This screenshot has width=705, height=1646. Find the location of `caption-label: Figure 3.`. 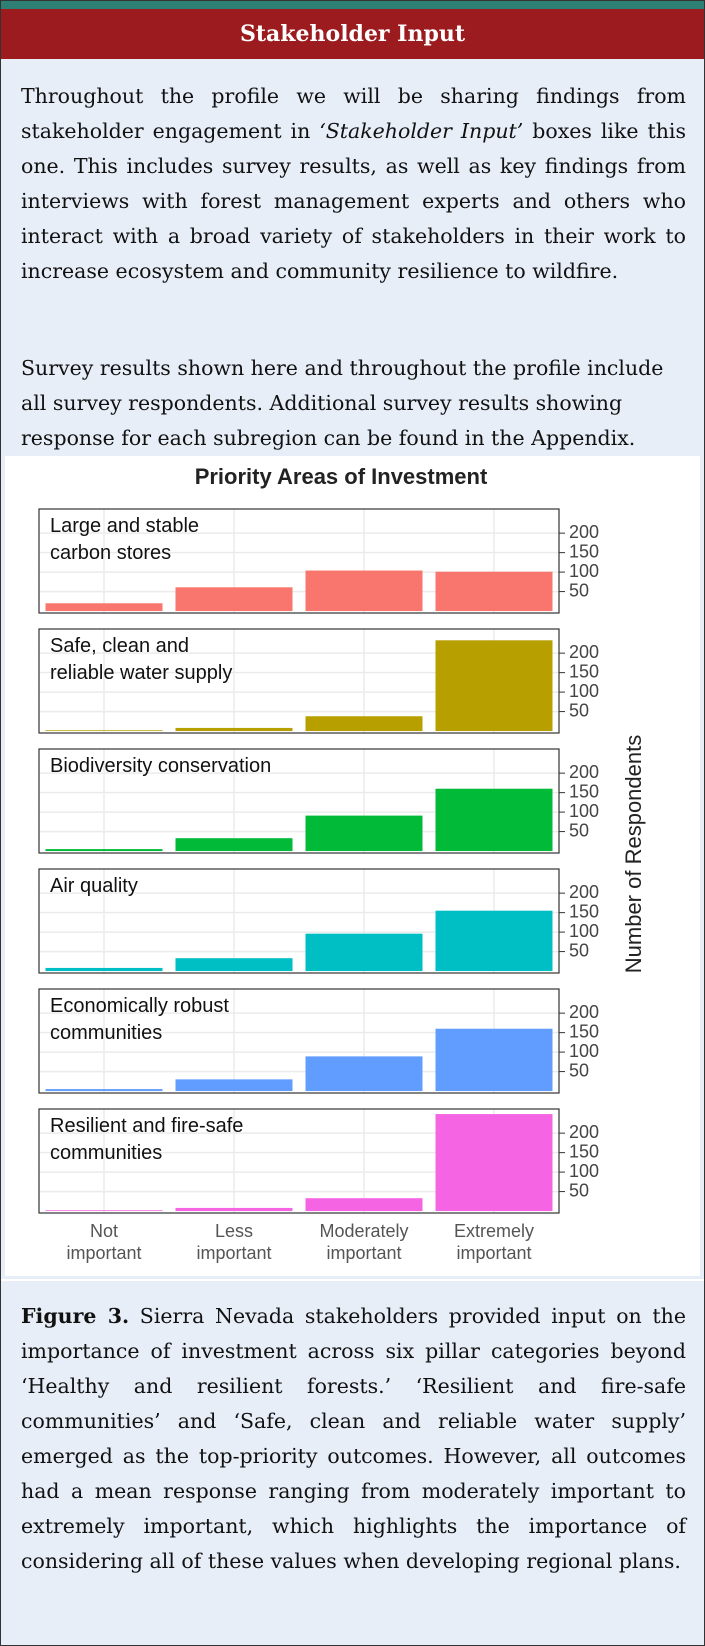

caption-label: Figure 3. is located at coordinates (75, 1316).